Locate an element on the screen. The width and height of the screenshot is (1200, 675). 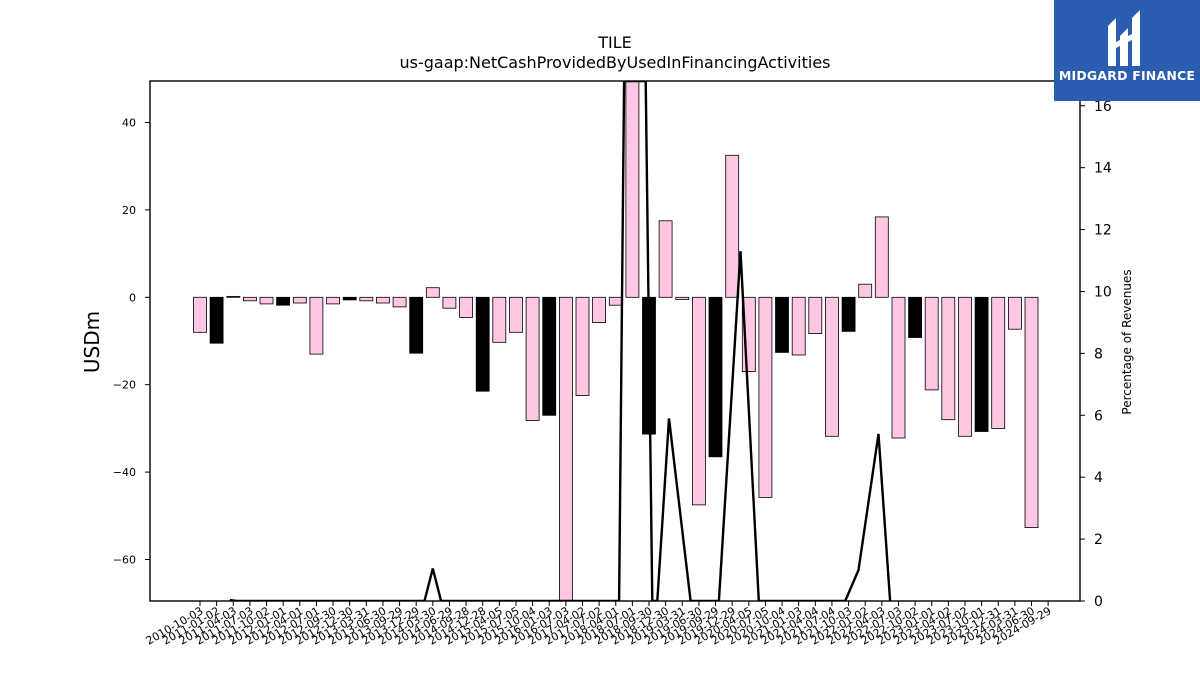
y2-tick-label: 16 is located at coordinates (1103, 107).